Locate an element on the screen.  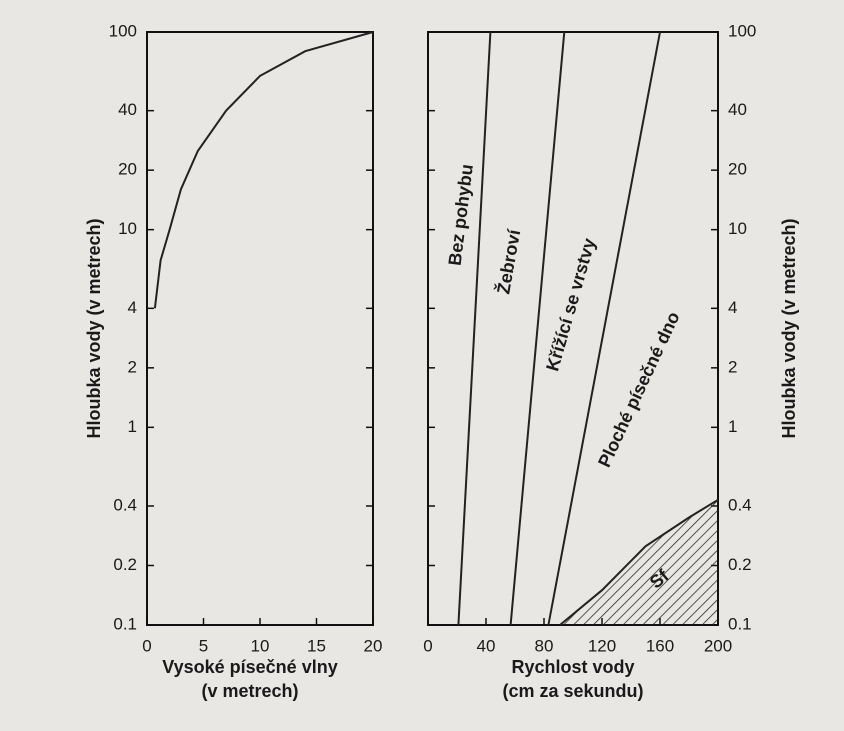
x-tick-label: 80 is located at coordinates (544, 645).